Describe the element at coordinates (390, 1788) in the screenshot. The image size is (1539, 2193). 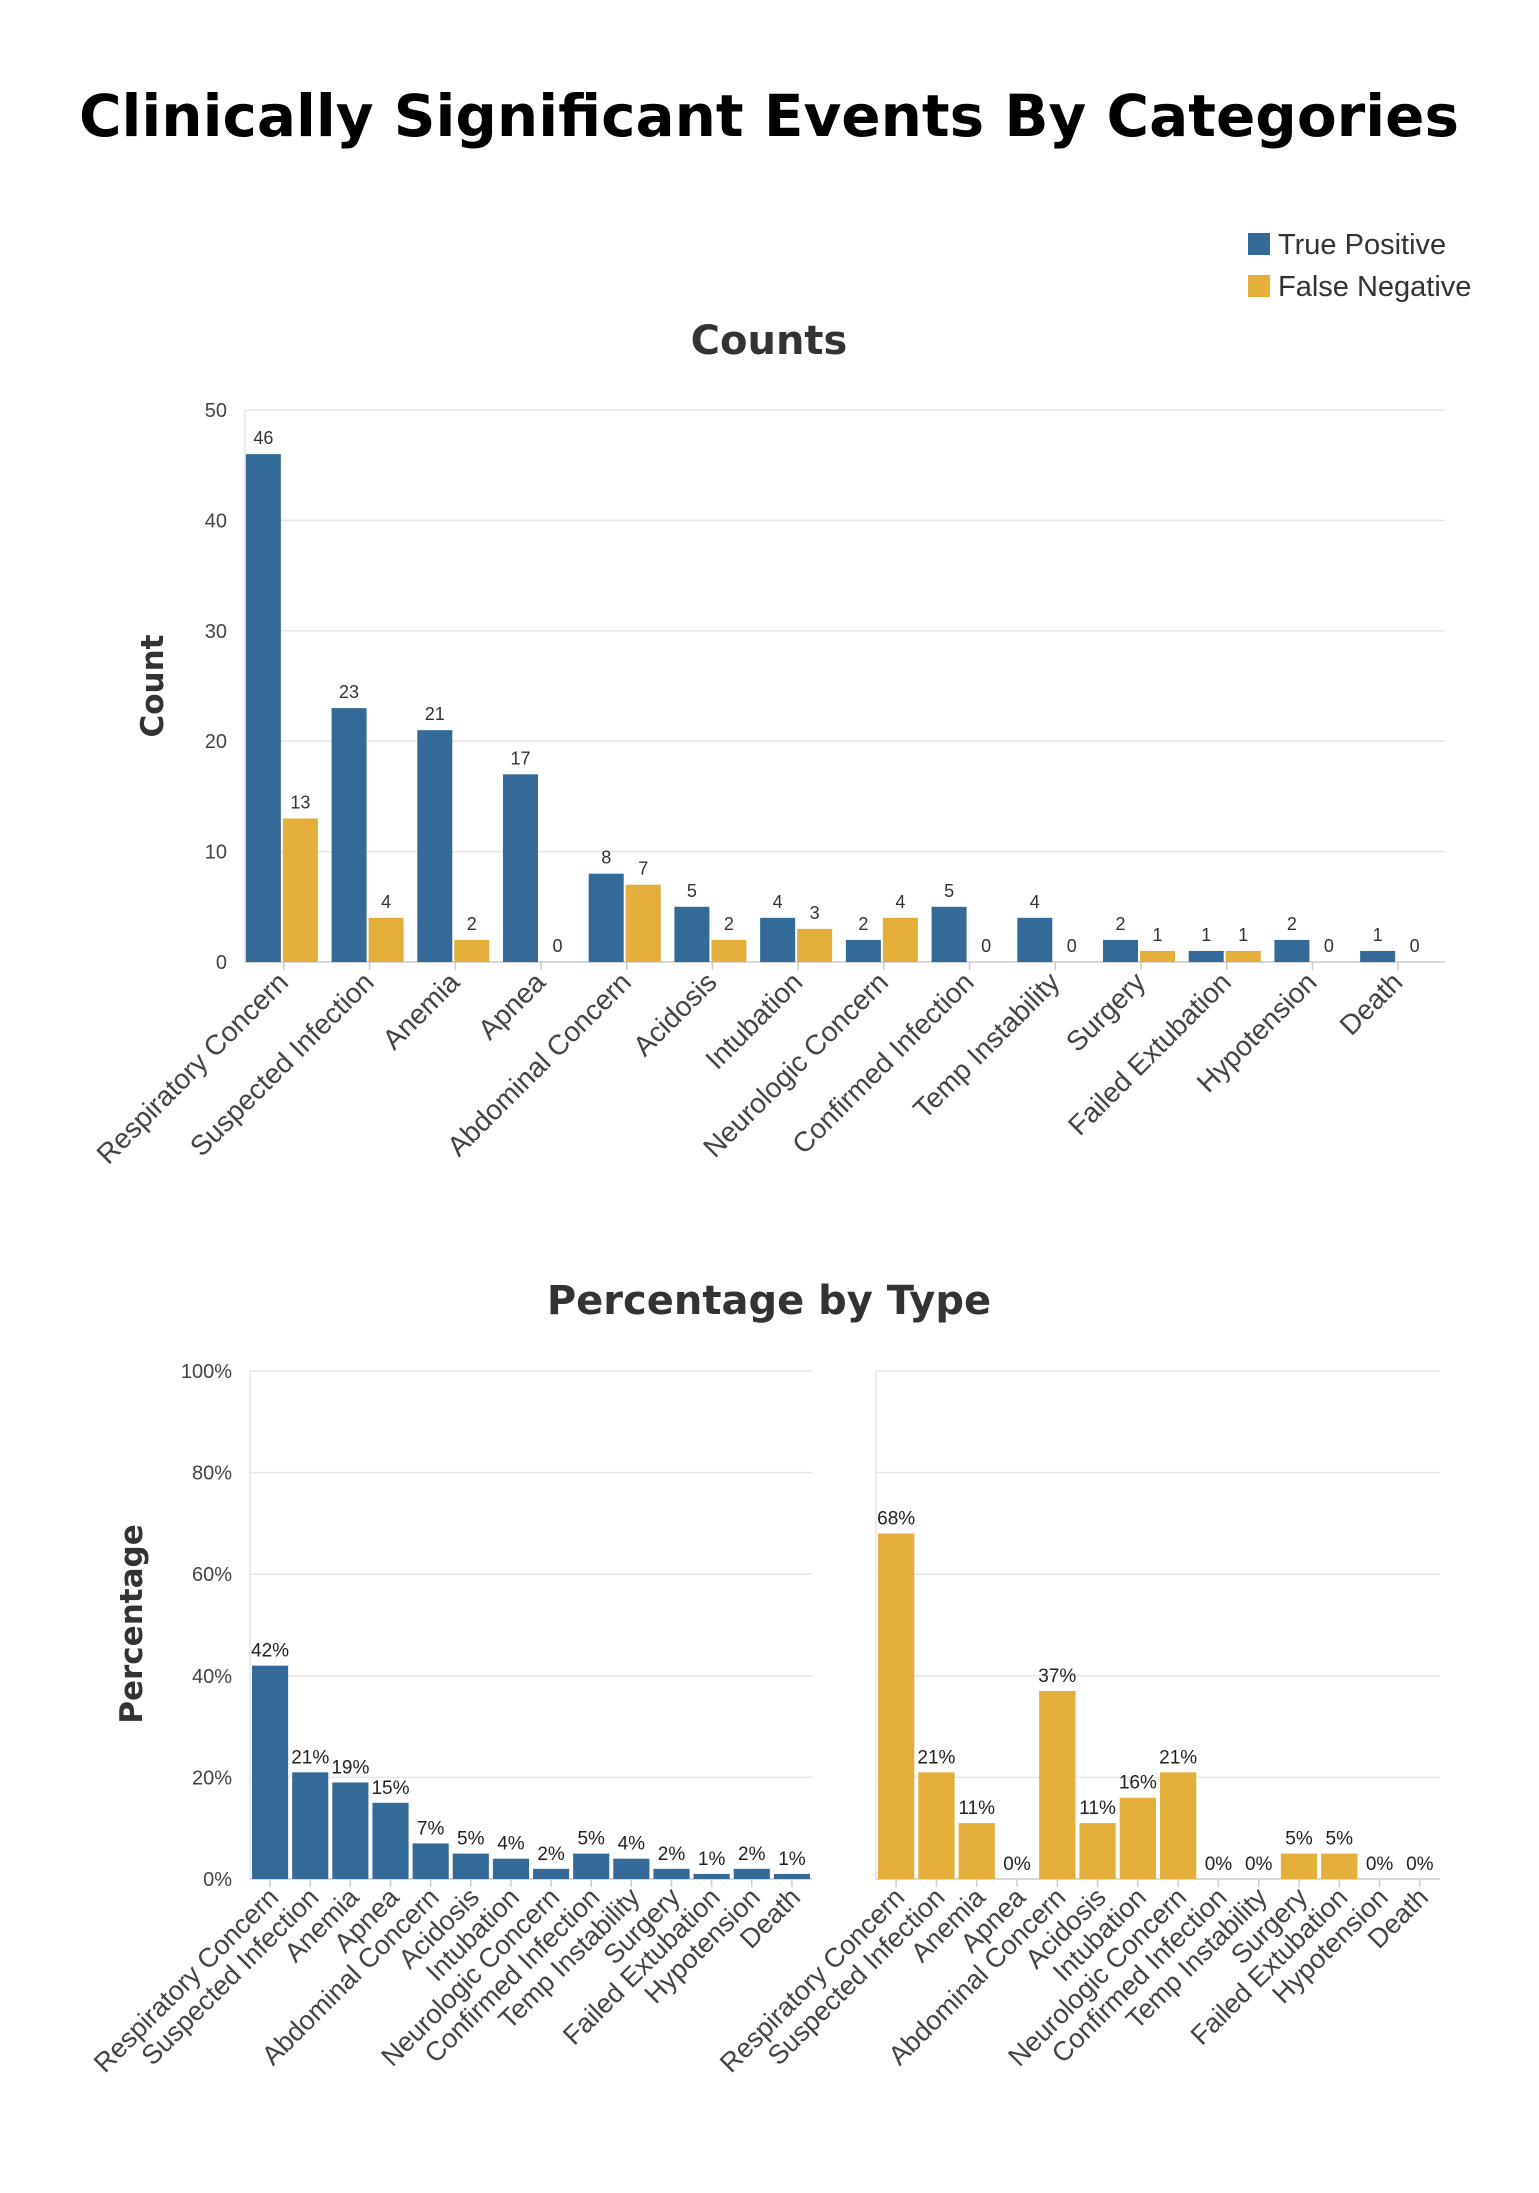
I see `data-label-true-positive-pct-apnea: 15%` at that location.